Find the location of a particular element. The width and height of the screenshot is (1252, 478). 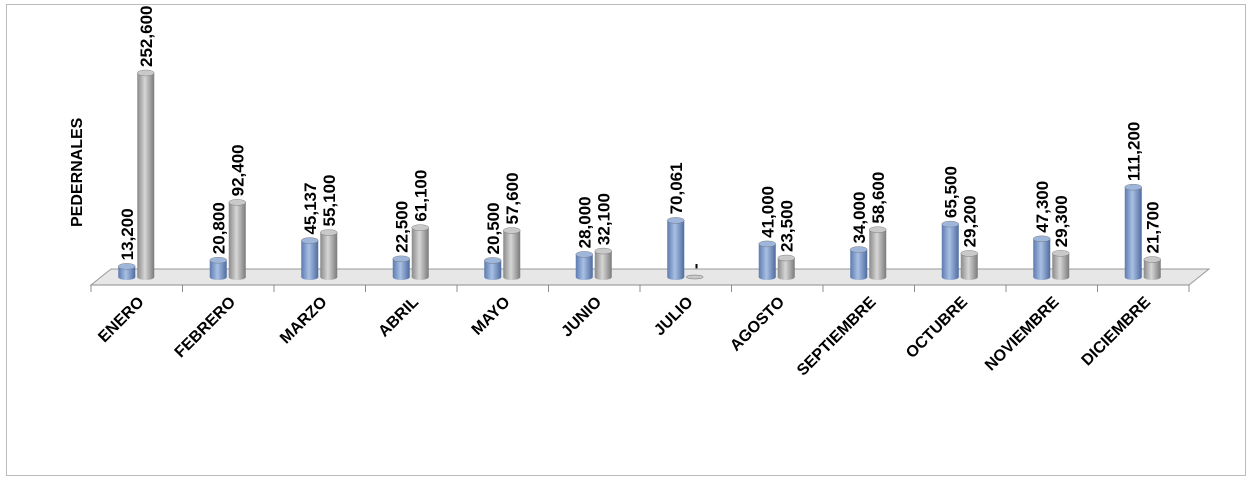

data-label: 22,500 is located at coordinates (401, 227).